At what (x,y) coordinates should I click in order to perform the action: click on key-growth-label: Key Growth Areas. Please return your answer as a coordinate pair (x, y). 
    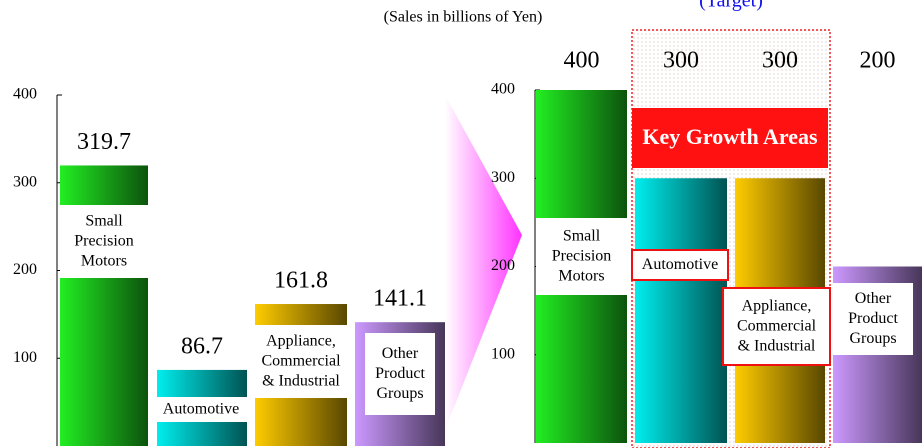
    Looking at the image, I should click on (730, 136).